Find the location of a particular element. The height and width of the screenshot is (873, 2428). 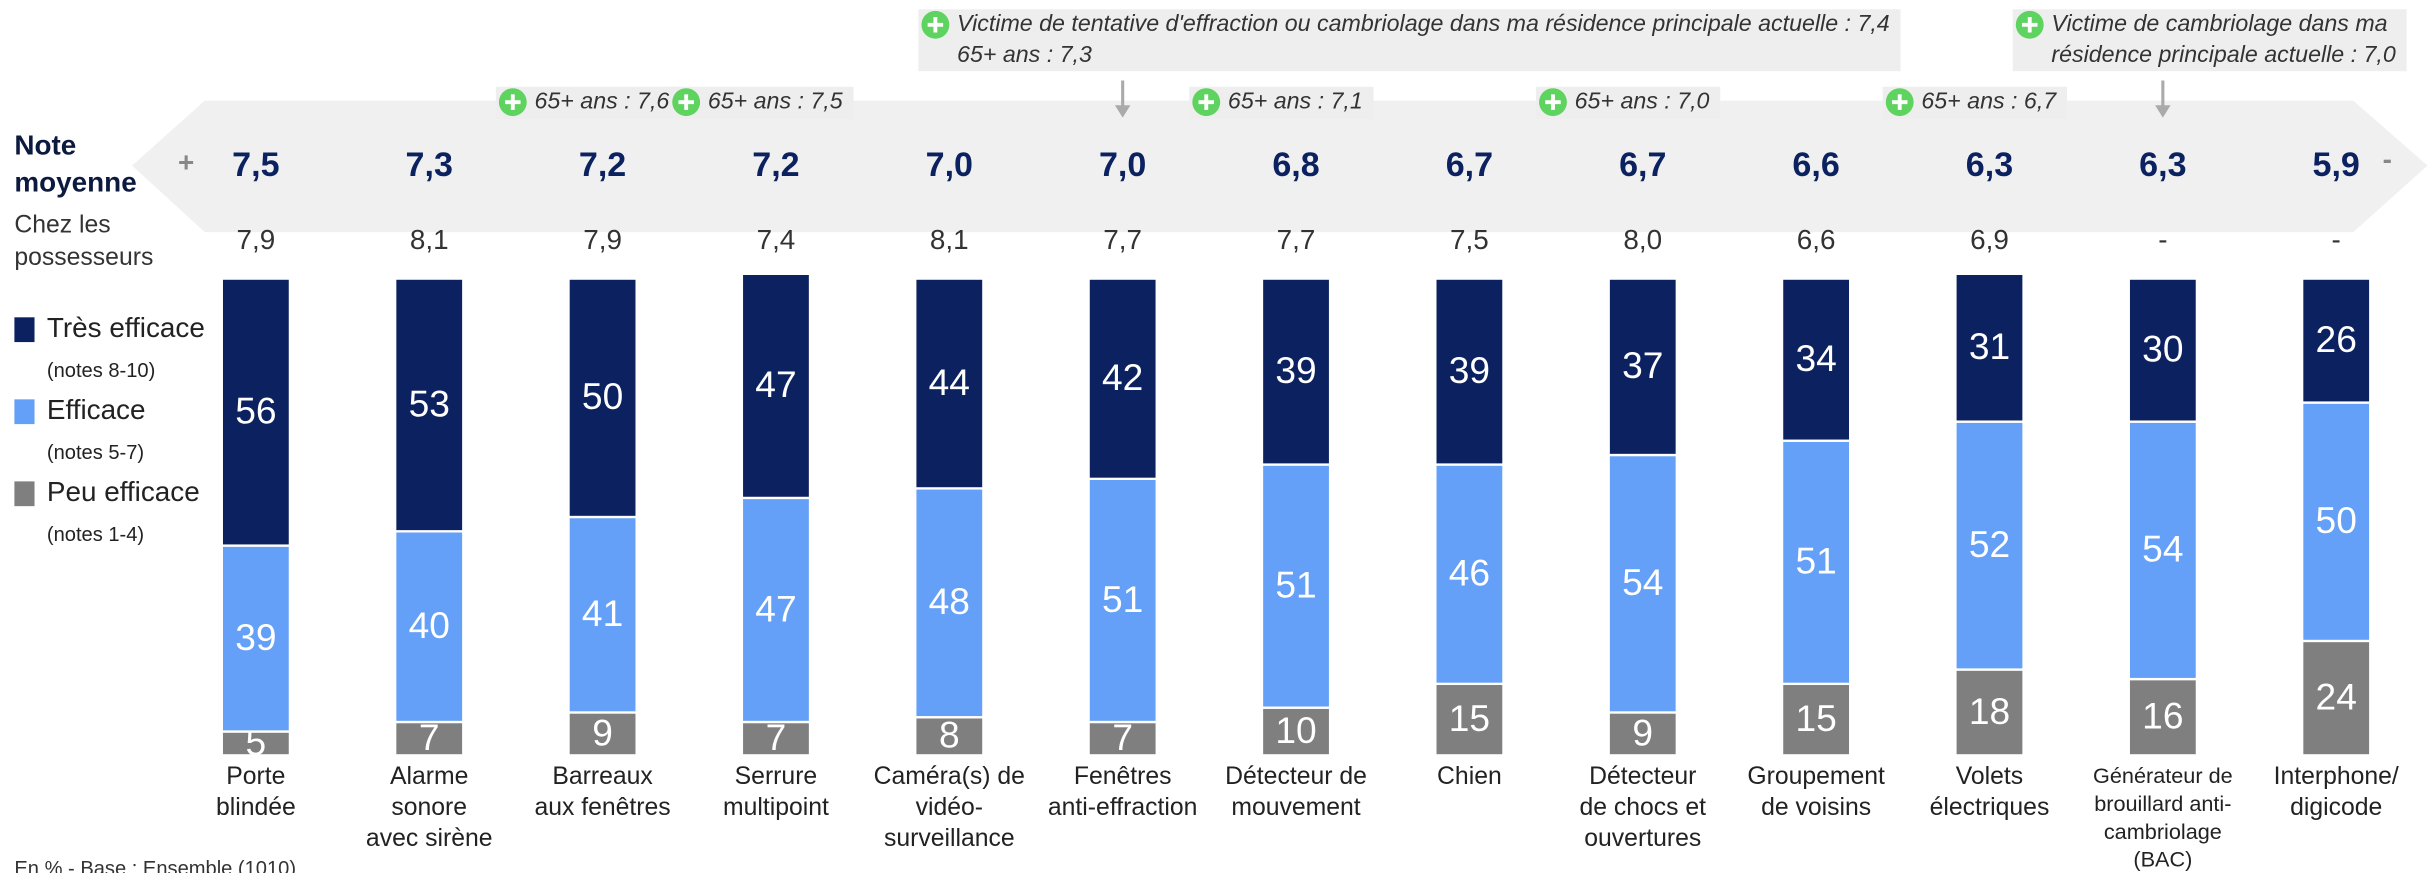

category-label: Caméra(s) de vidéo-surveillance is located at coordinates (949, 807).